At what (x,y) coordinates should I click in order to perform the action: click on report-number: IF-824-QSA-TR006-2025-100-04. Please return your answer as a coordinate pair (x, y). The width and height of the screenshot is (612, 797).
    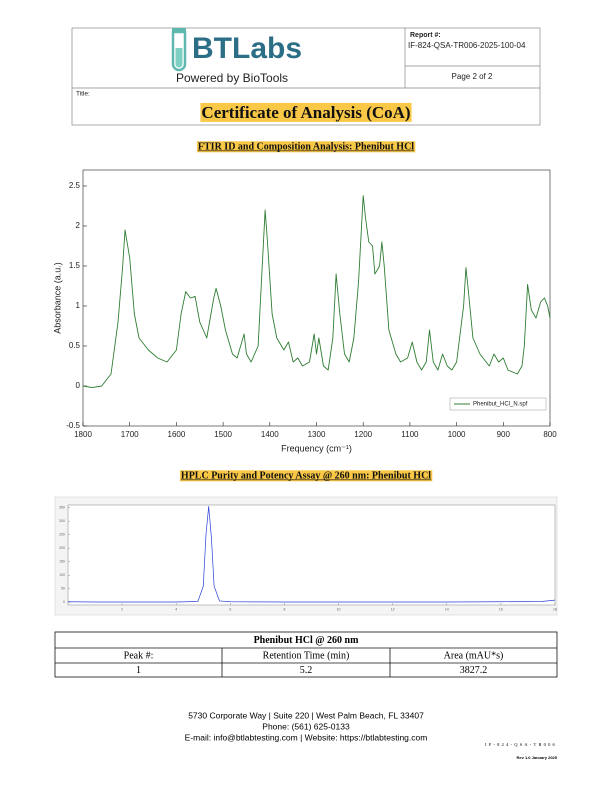
    Looking at the image, I should click on (467, 45).